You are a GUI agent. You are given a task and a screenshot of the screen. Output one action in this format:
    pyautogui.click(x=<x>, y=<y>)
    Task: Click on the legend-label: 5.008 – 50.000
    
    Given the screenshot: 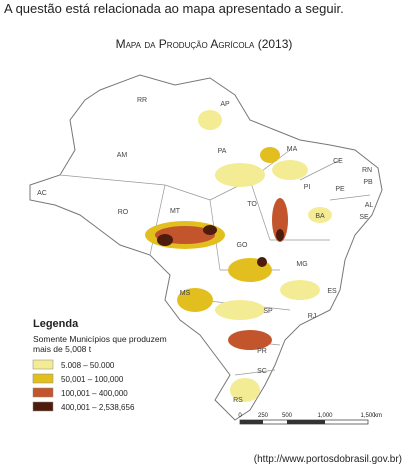 What is the action you would take?
    pyautogui.click(x=88, y=365)
    